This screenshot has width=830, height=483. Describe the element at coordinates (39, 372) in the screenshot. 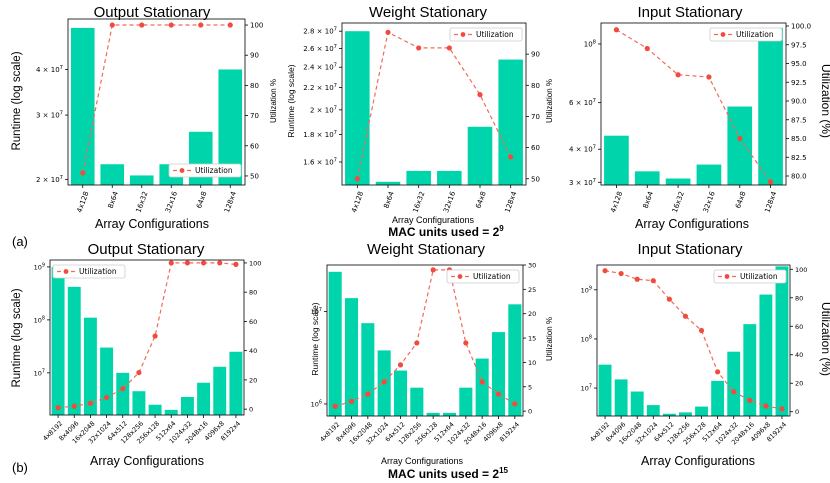

I see `y-tick-label: 10⁷` at that location.